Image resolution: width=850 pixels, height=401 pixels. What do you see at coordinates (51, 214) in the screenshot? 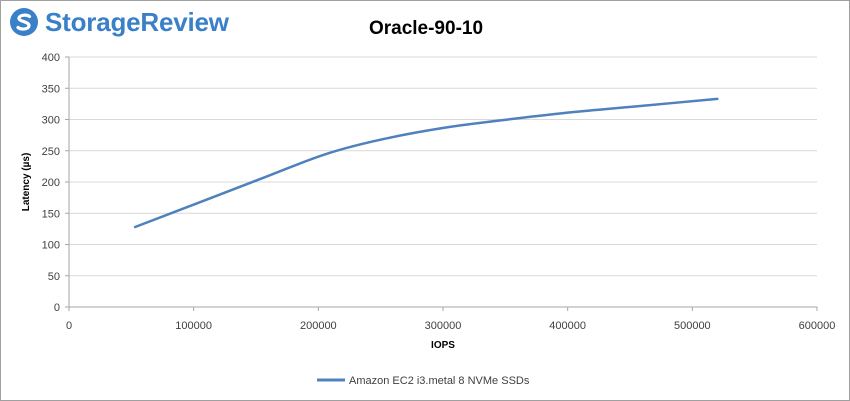
I see `y-tick-label: 150` at bounding box center [51, 214].